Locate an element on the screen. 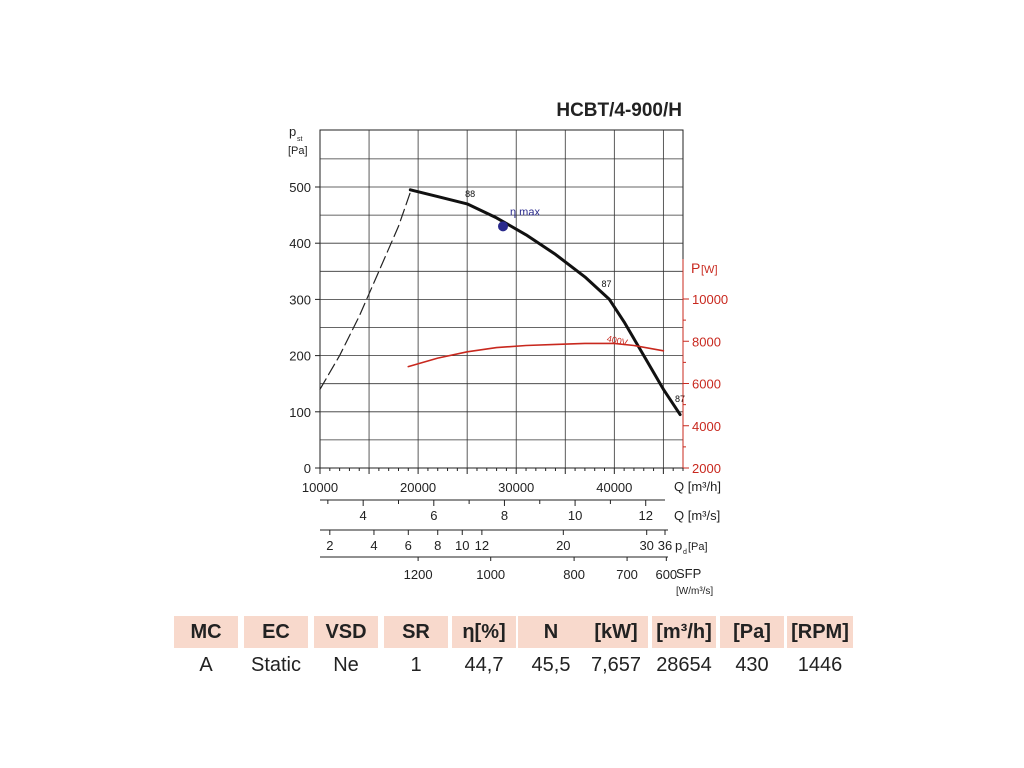 The image size is (1024, 768). y-axis-label-sub: st is located at coordinates (300, 139).